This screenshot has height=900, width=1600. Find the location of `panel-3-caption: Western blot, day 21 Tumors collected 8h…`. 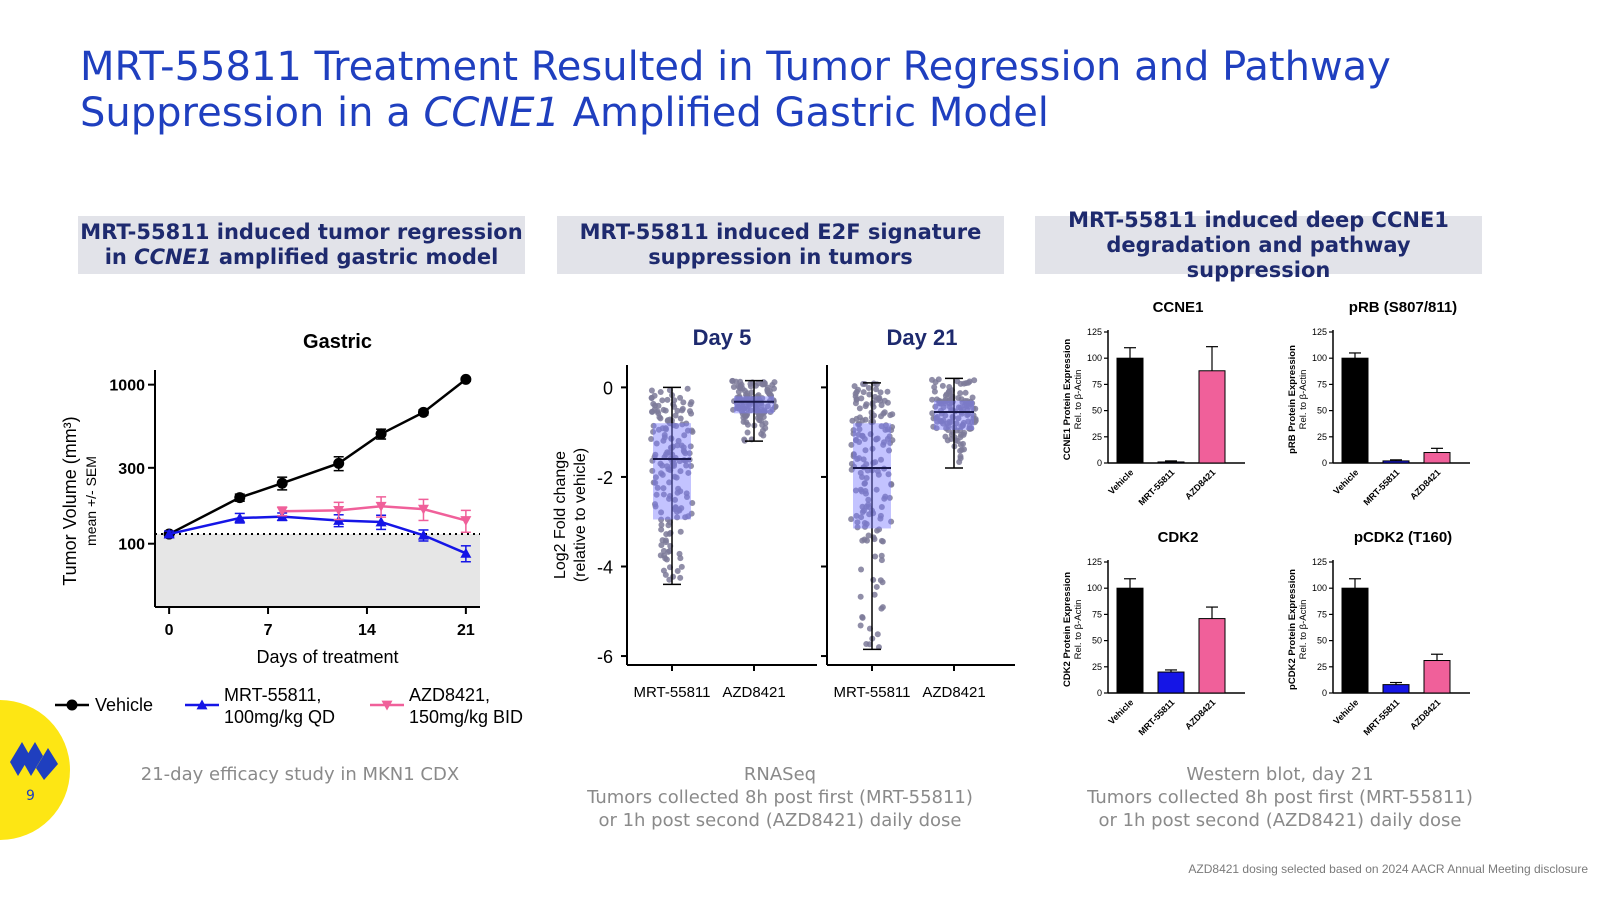

panel-3-caption: Western blot, day 21 Tumors collected 8h… is located at coordinates (1280, 797).